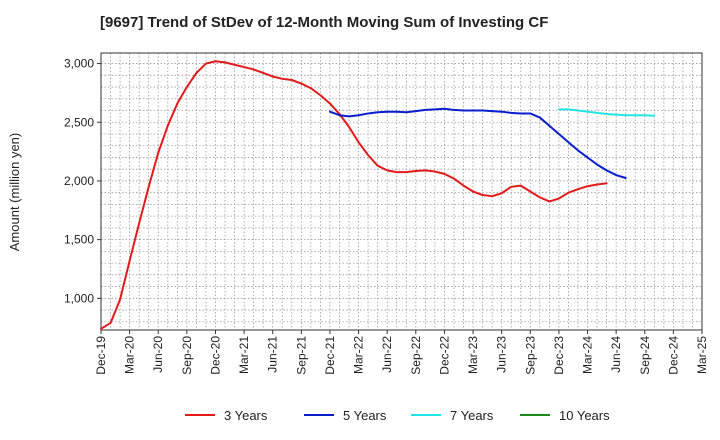 The width and height of the screenshot is (720, 440). I want to click on y-tick-label: 3,000, so click(79, 64).